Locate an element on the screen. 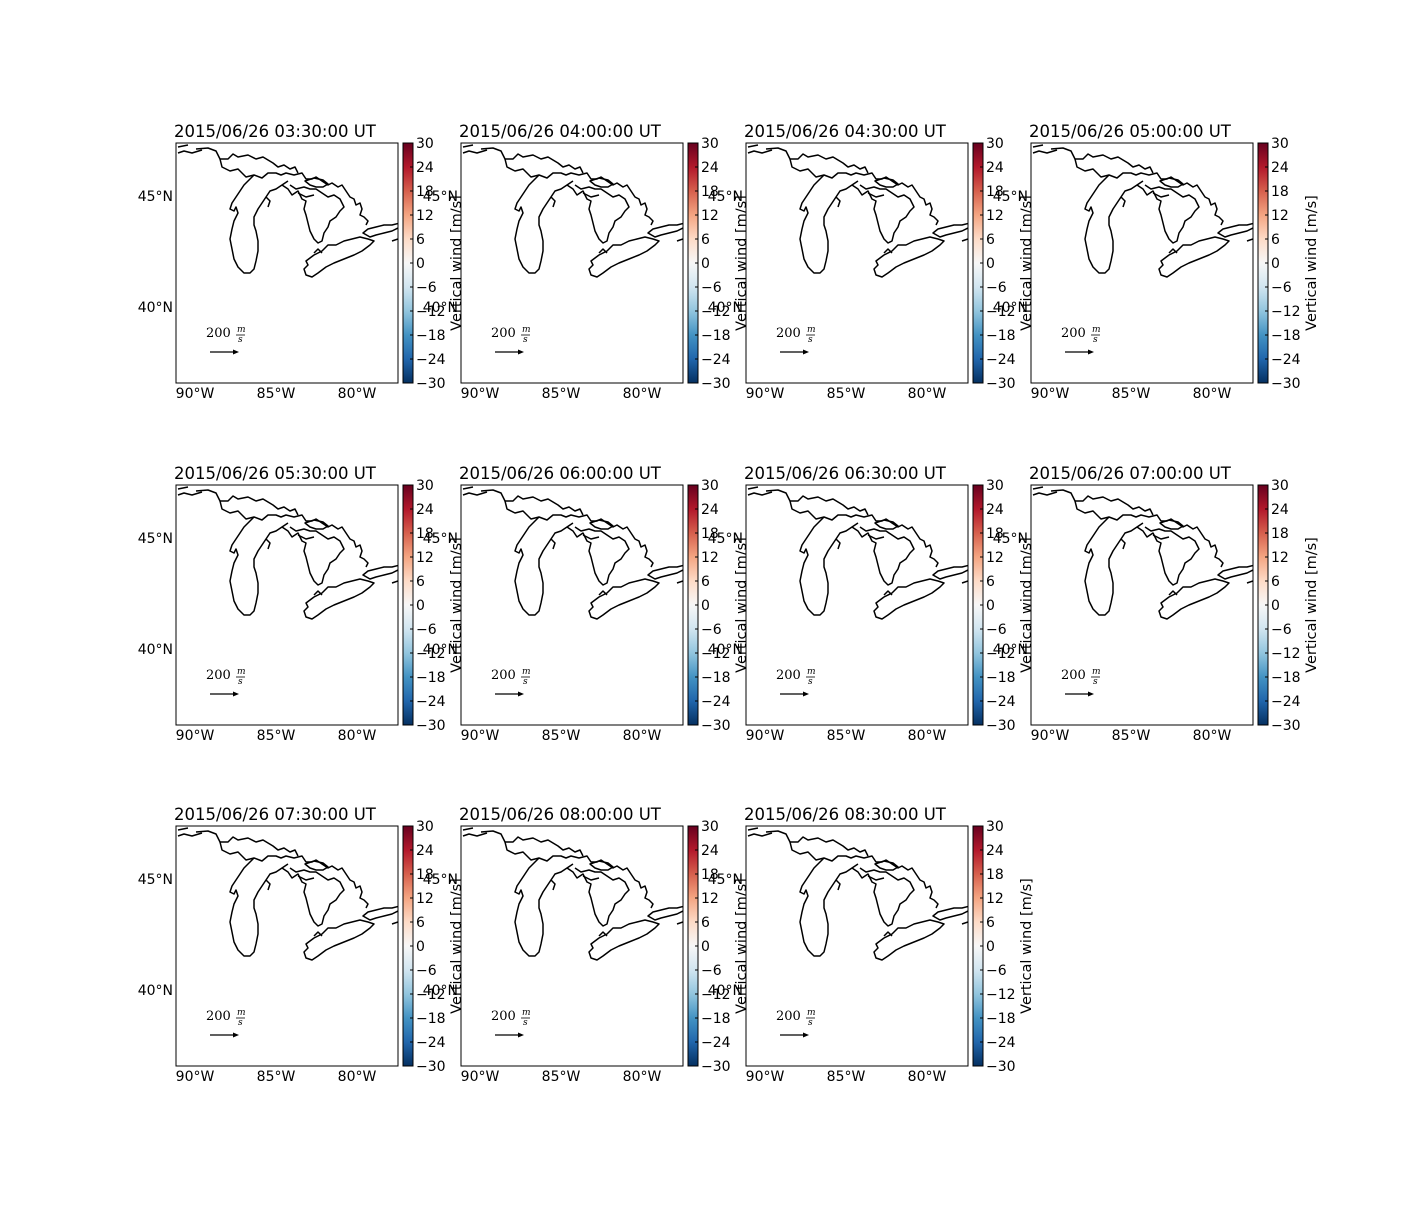  colorbar-label: Vertical wind [m/s] is located at coordinates (1027, 946).